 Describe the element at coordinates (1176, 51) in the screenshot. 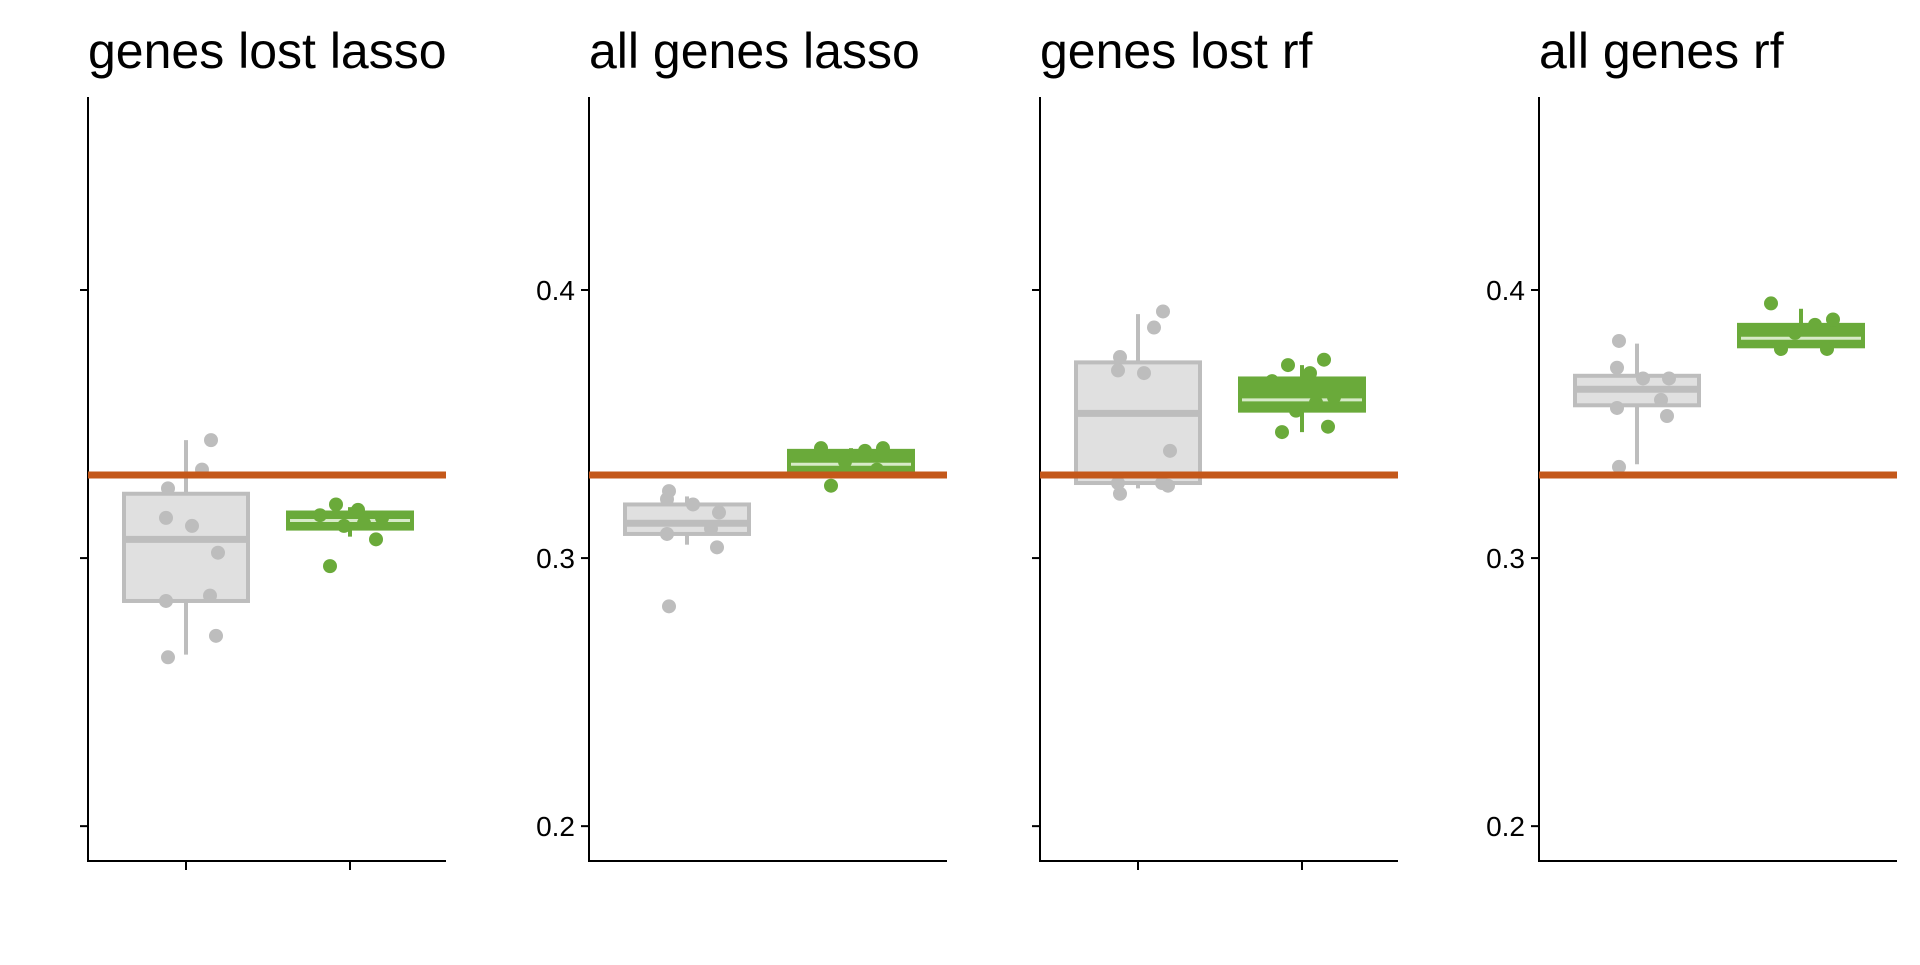

I see `panel-title: genes lost rf` at that location.